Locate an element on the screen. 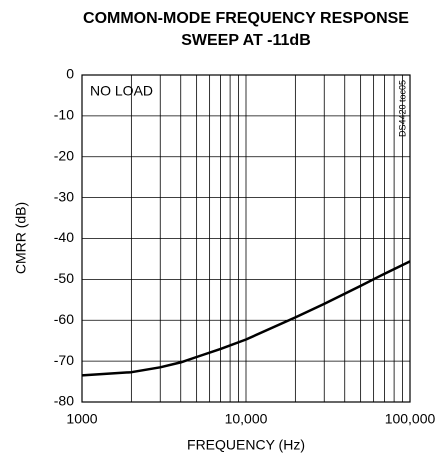 This screenshot has height=460, width=439. y-tick-label: -30 is located at coordinates (64, 196).